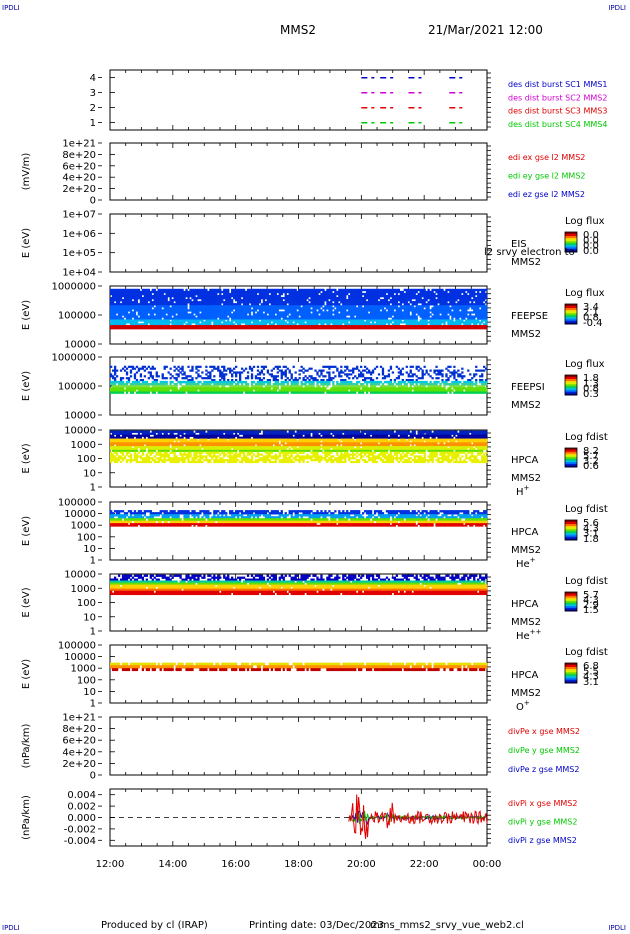 Image resolution: width=630 pixels, height=934 pixels. I want to click on panel-ytick-label: 100000, so click(77, 387).